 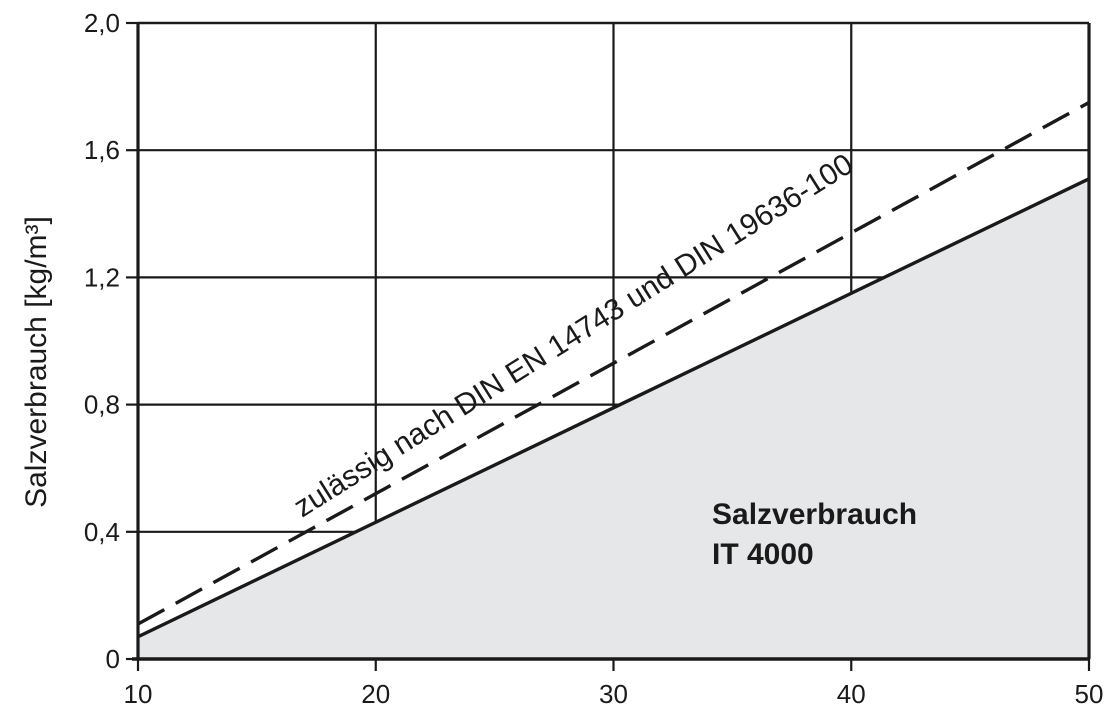 I want to click on y-tick-label: 0, so click(x=113, y=659).